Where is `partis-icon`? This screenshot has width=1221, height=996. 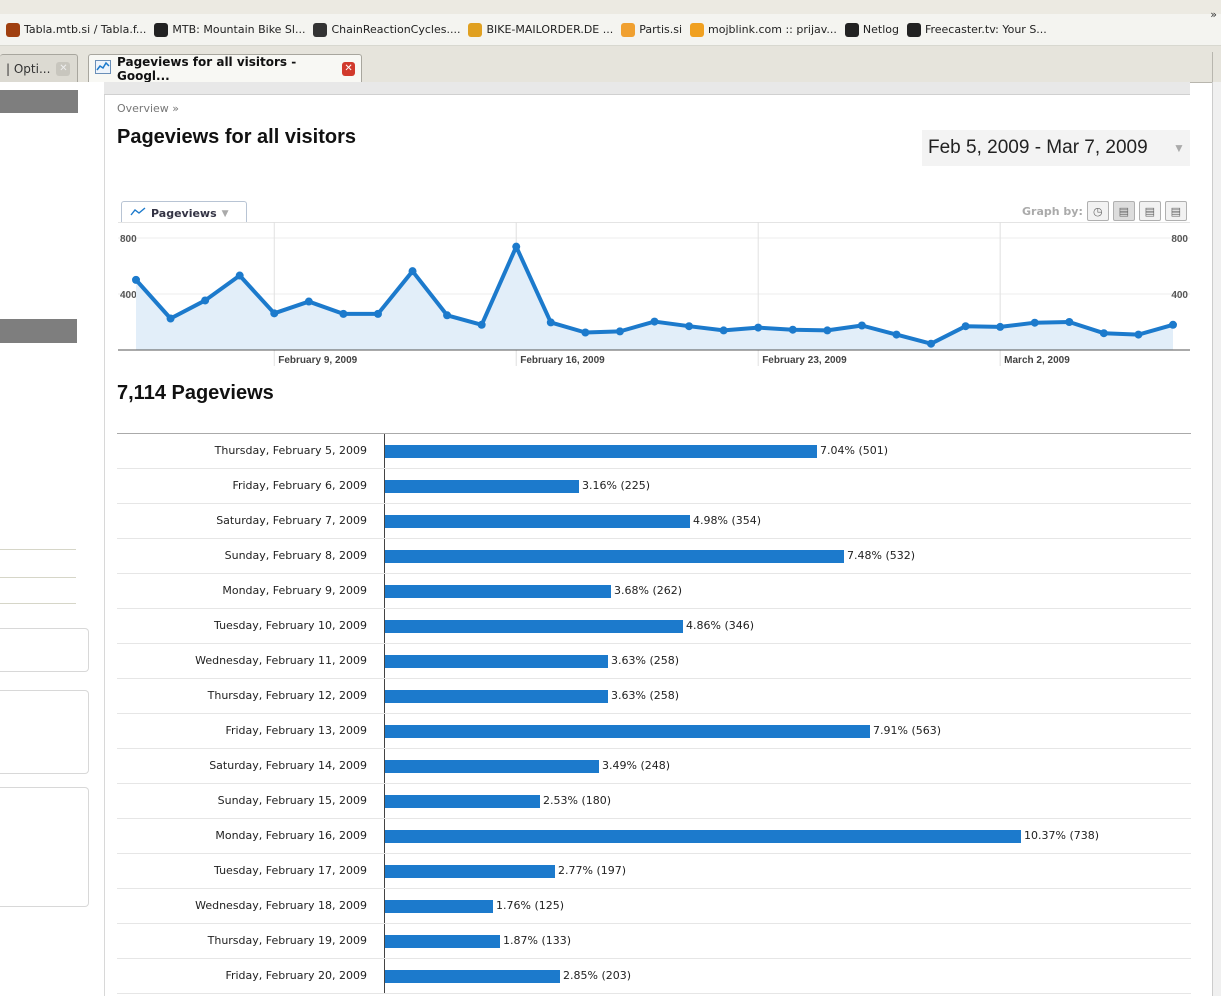 partis-icon is located at coordinates (628, 29).